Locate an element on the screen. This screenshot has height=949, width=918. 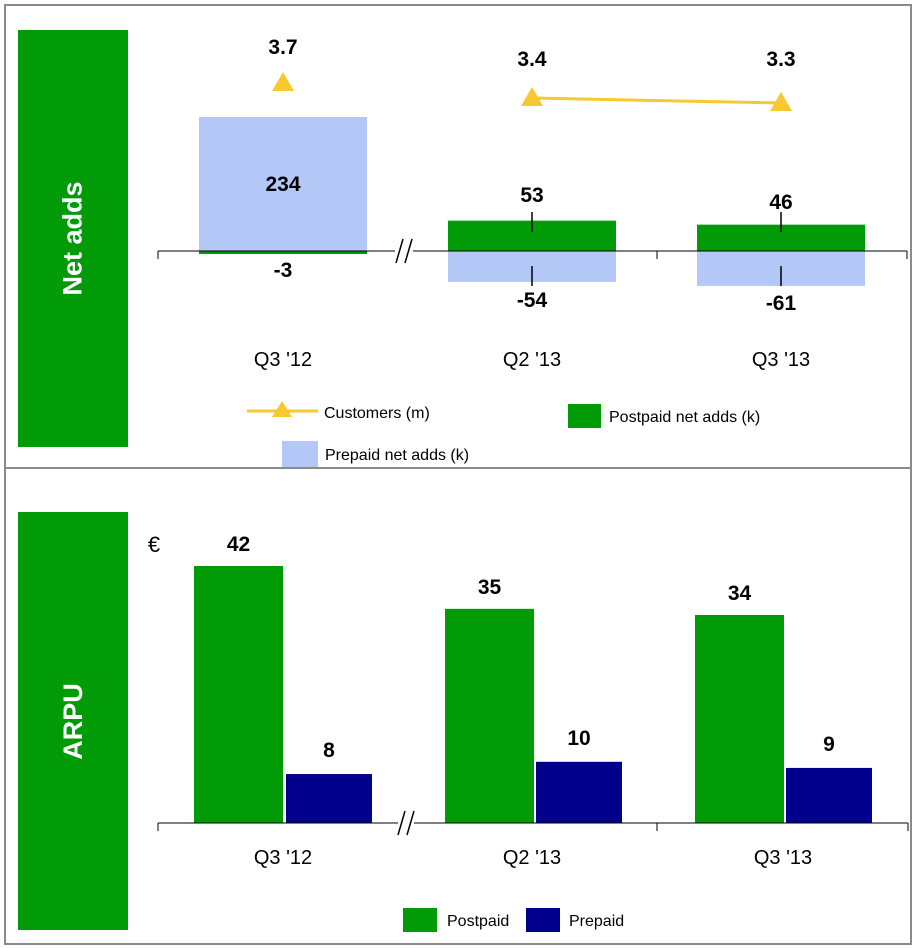
axis-break-bottom-a is located at coordinates (401, 823).